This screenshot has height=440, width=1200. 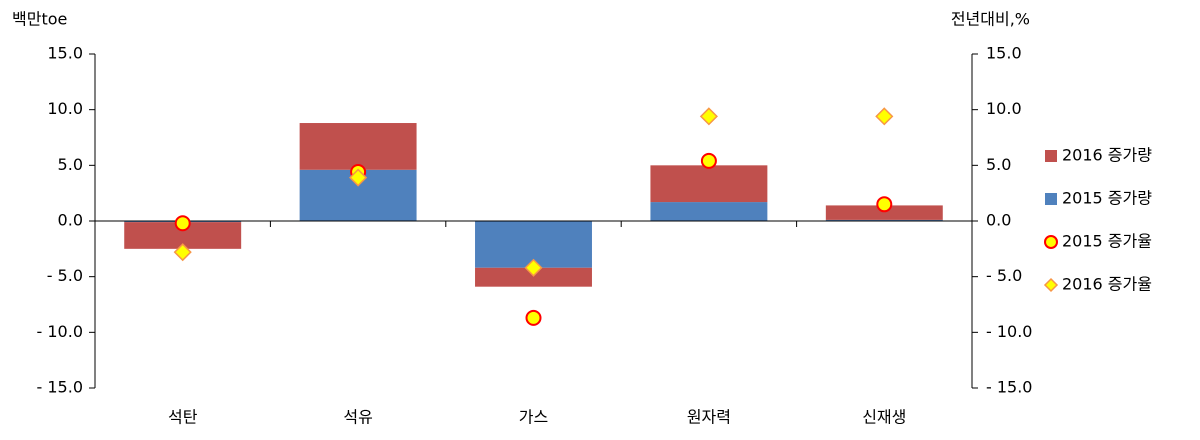 What do you see at coordinates (998, 220) in the screenshot?
I see `y2-tick-label: 0.0` at bounding box center [998, 220].